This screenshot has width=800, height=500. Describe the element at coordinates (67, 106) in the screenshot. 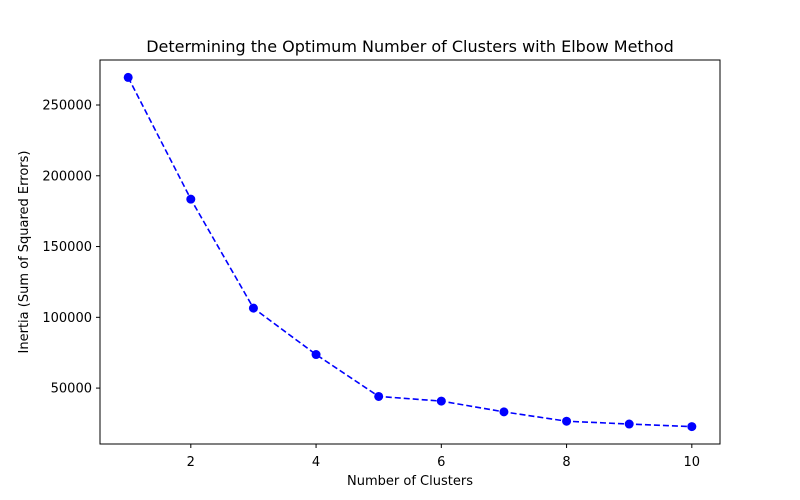

I see `y-tick-label: 250000` at that location.